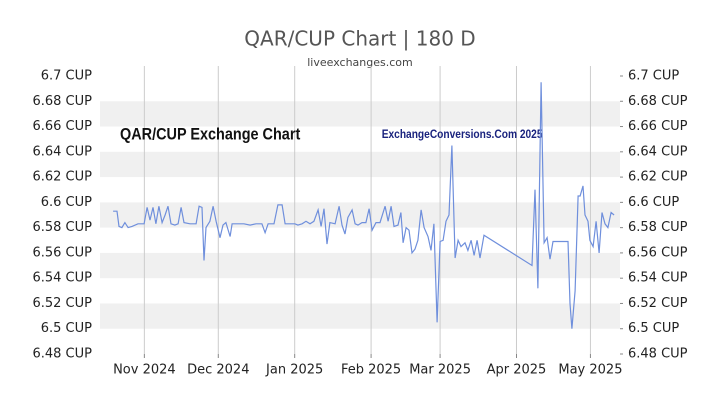 This screenshot has width=720, height=405. What do you see at coordinates (62, 126) in the screenshot?
I see `y-tick-label: 6.66 CUP` at bounding box center [62, 126].